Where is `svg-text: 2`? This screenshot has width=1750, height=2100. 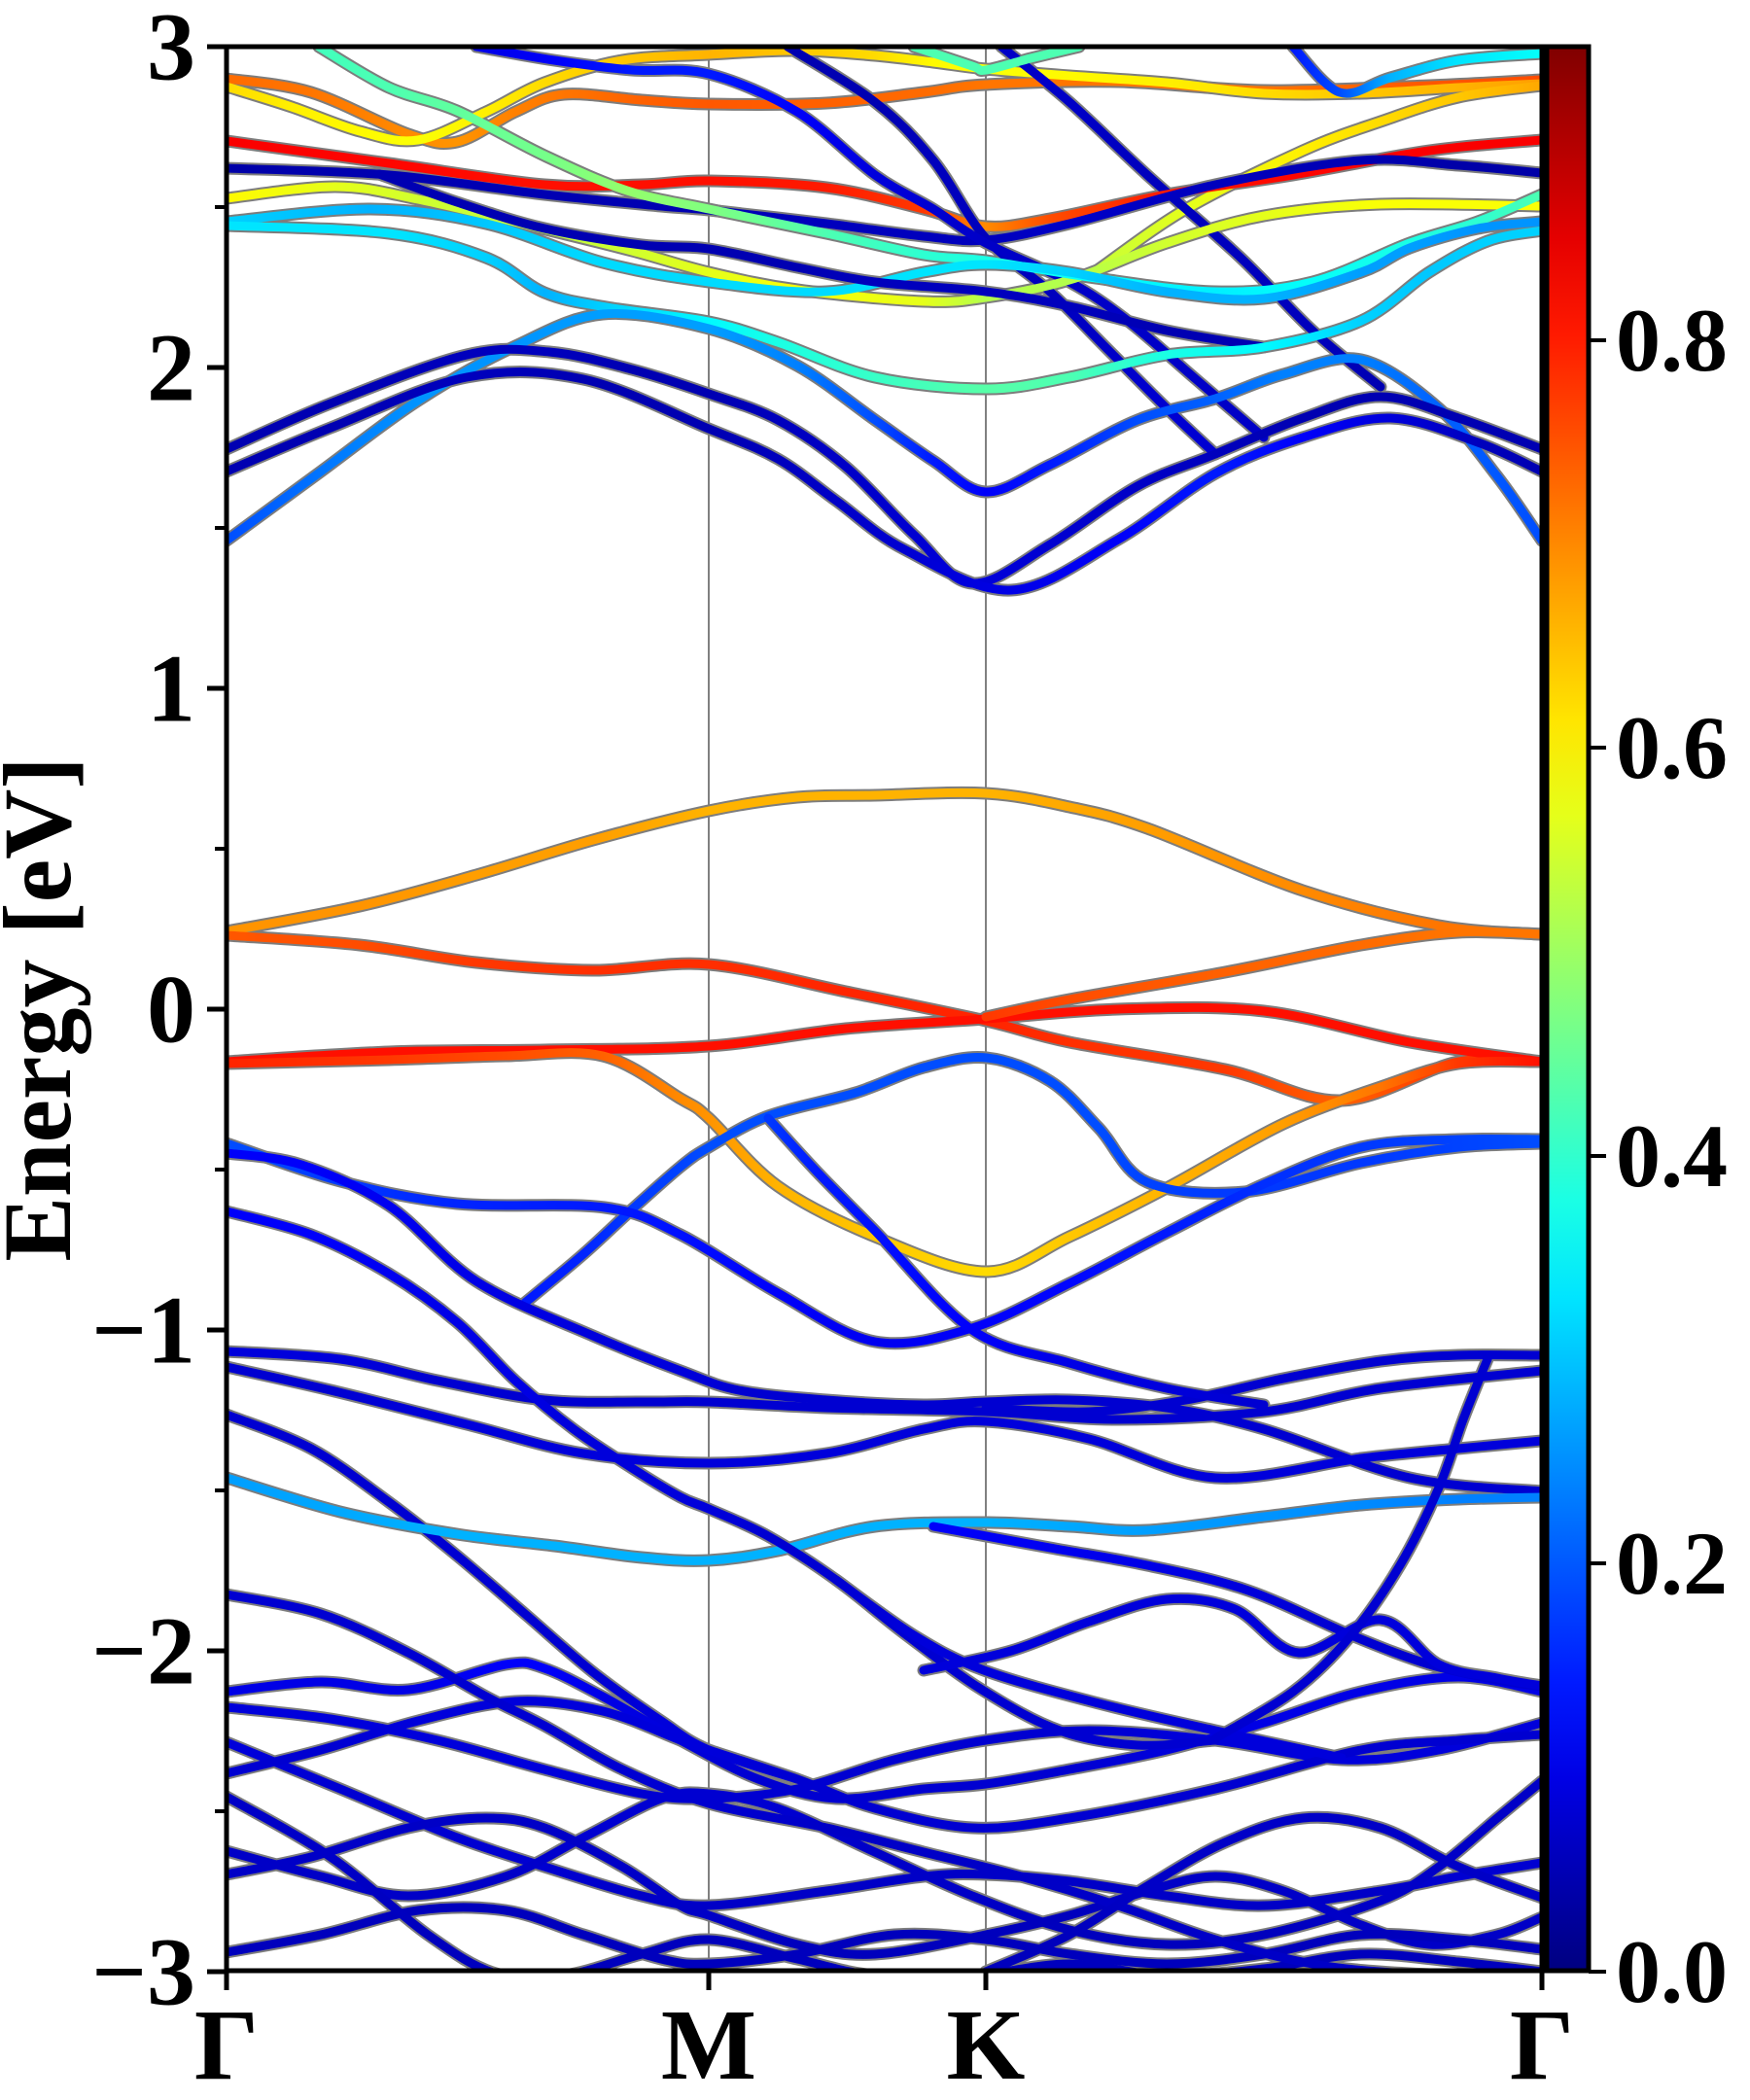 svg-text: 2 is located at coordinates (171, 368).